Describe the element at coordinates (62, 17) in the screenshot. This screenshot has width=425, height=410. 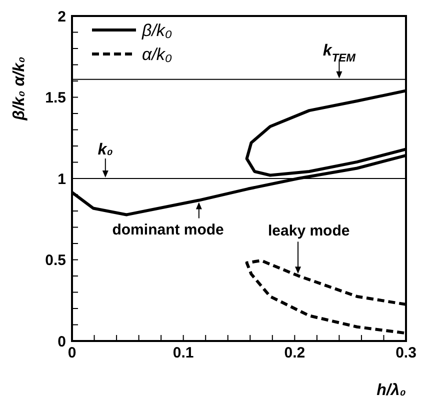
I see `y-tick-label: 2` at that location.